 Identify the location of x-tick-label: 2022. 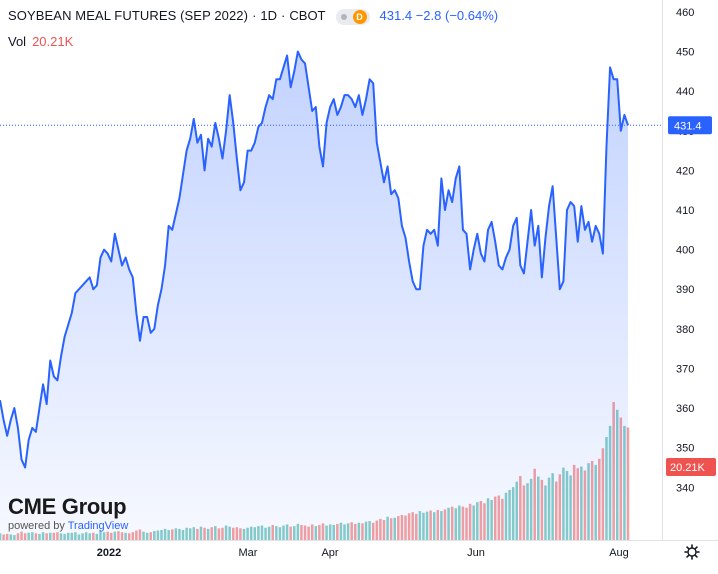
(109, 553).